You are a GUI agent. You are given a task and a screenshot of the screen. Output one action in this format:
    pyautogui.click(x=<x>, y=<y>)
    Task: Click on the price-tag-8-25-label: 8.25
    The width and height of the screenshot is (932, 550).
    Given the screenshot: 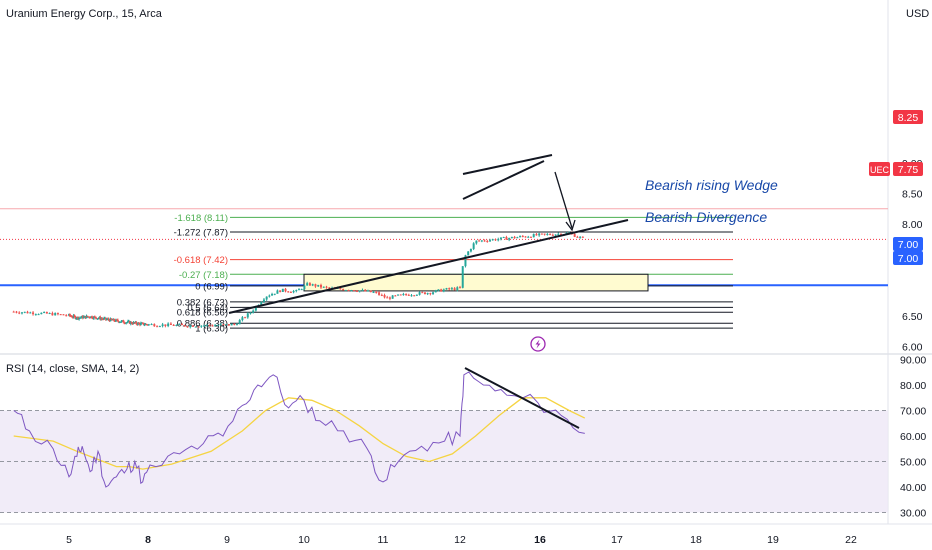 What is the action you would take?
    pyautogui.click(x=908, y=118)
    